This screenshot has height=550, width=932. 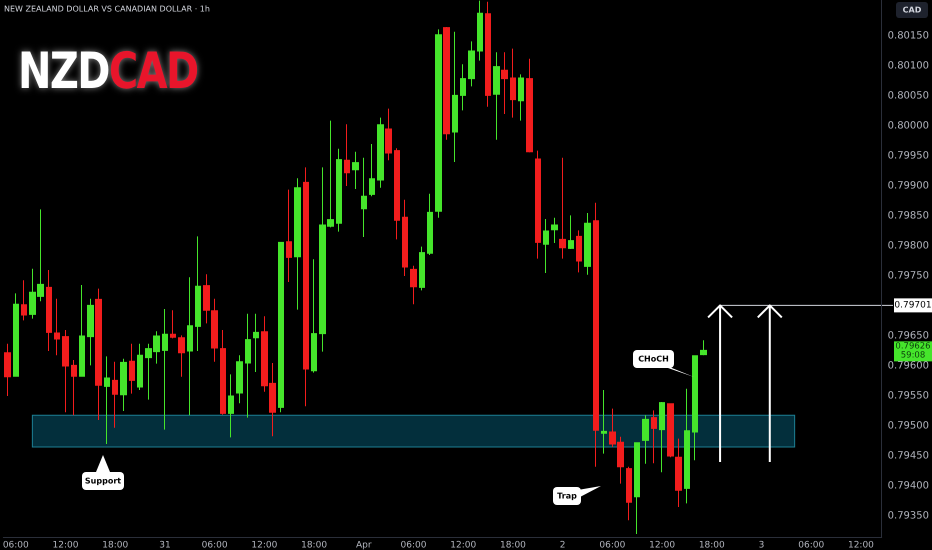 I want to click on y-tick-label: 0.79650, so click(x=909, y=336).